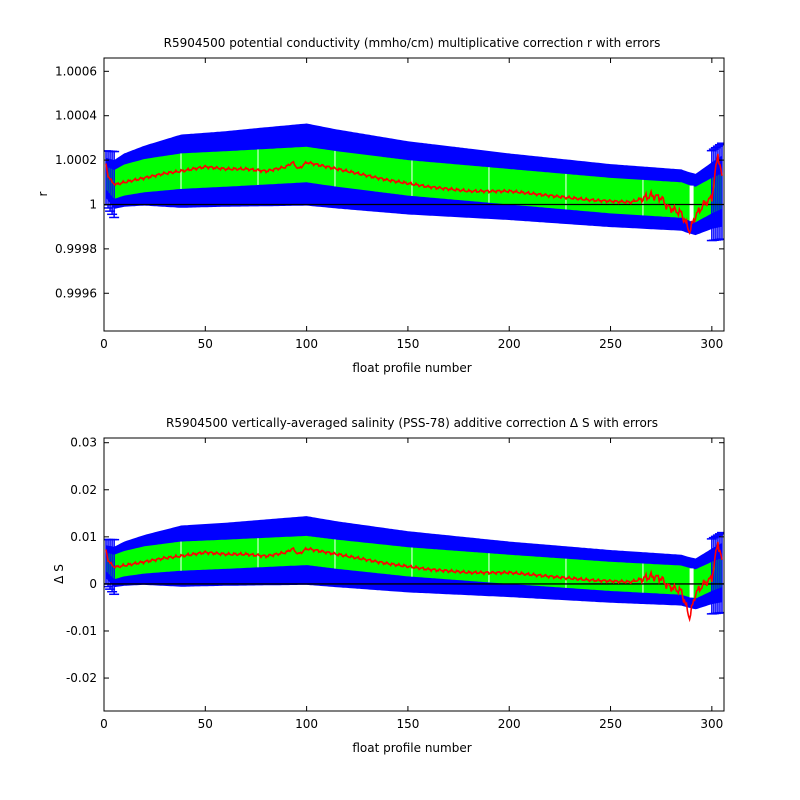 The height and width of the screenshot is (800, 800). What do you see at coordinates (407, 724) in the screenshot?
I see `salinity-x-tick-label-150: 150` at bounding box center [407, 724].